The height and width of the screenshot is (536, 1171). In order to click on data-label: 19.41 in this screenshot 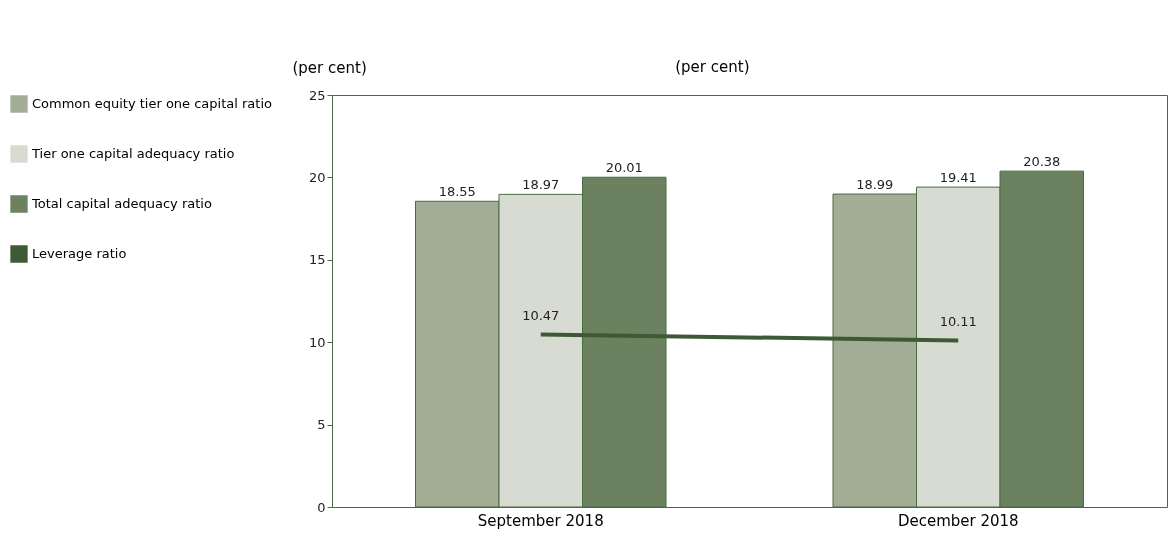, I will do `click(958, 178)`.